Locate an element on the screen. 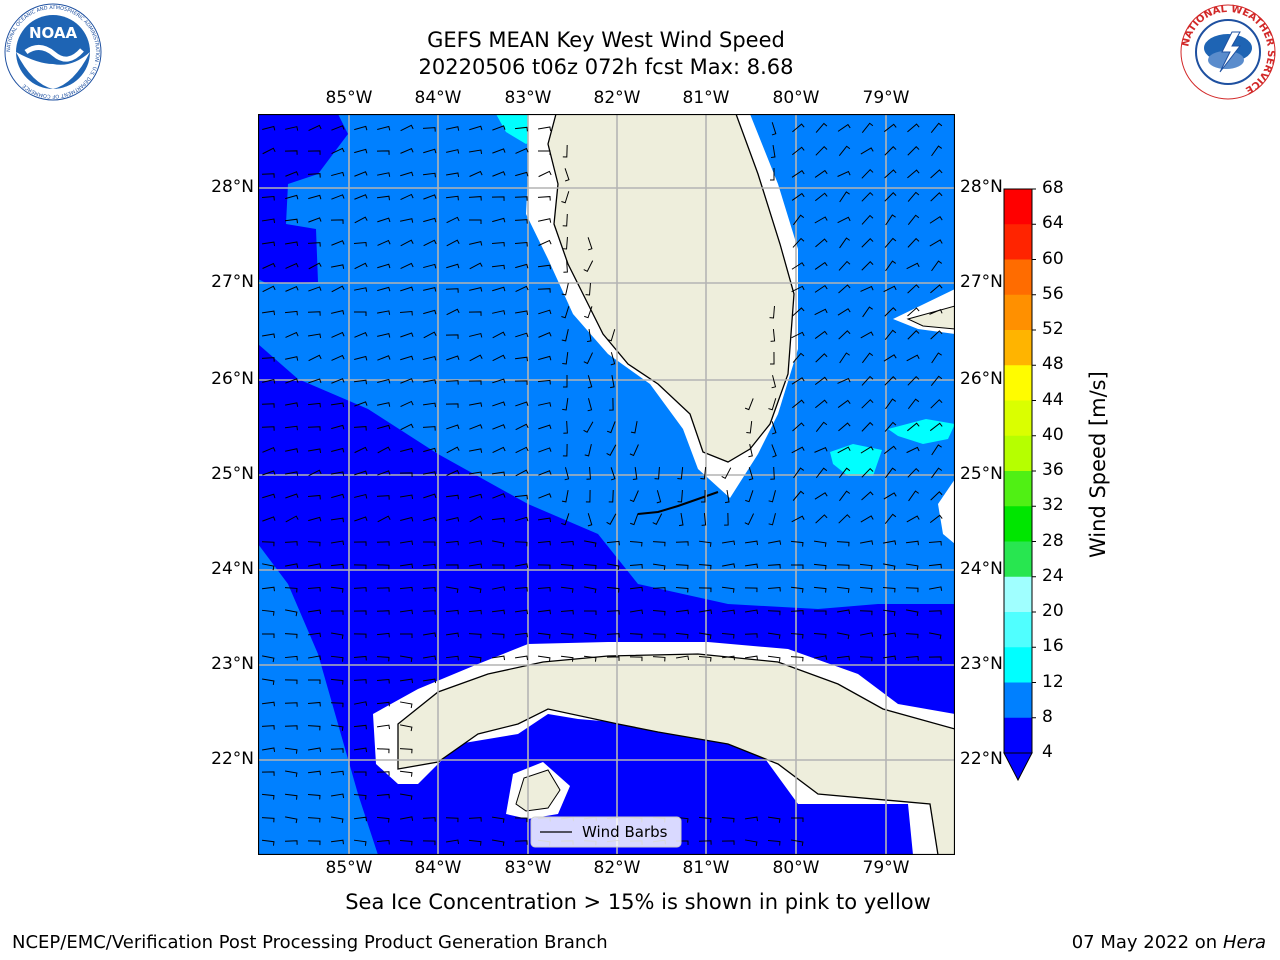 Image resolution: width=1280 pixels, height=960 pixels. colorbar is located at coordinates (1019, 485).